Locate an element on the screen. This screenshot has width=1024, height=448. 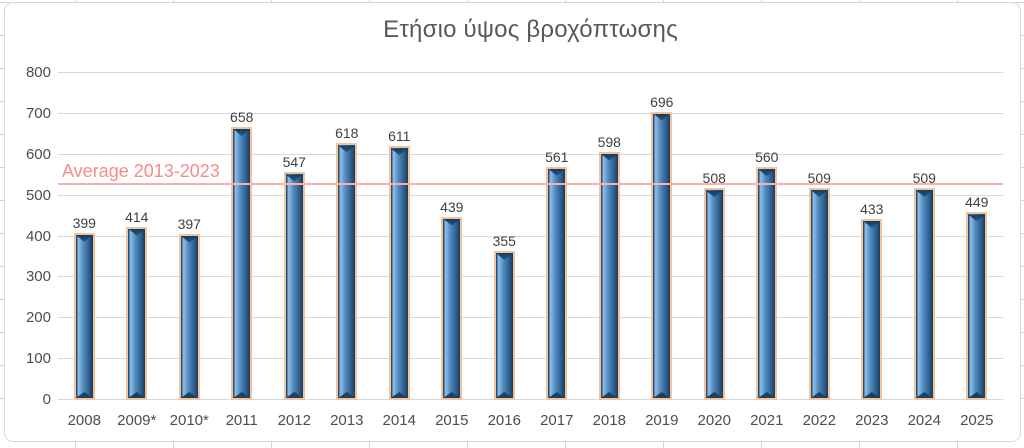
bar-2011 is located at coordinates (242, 263).